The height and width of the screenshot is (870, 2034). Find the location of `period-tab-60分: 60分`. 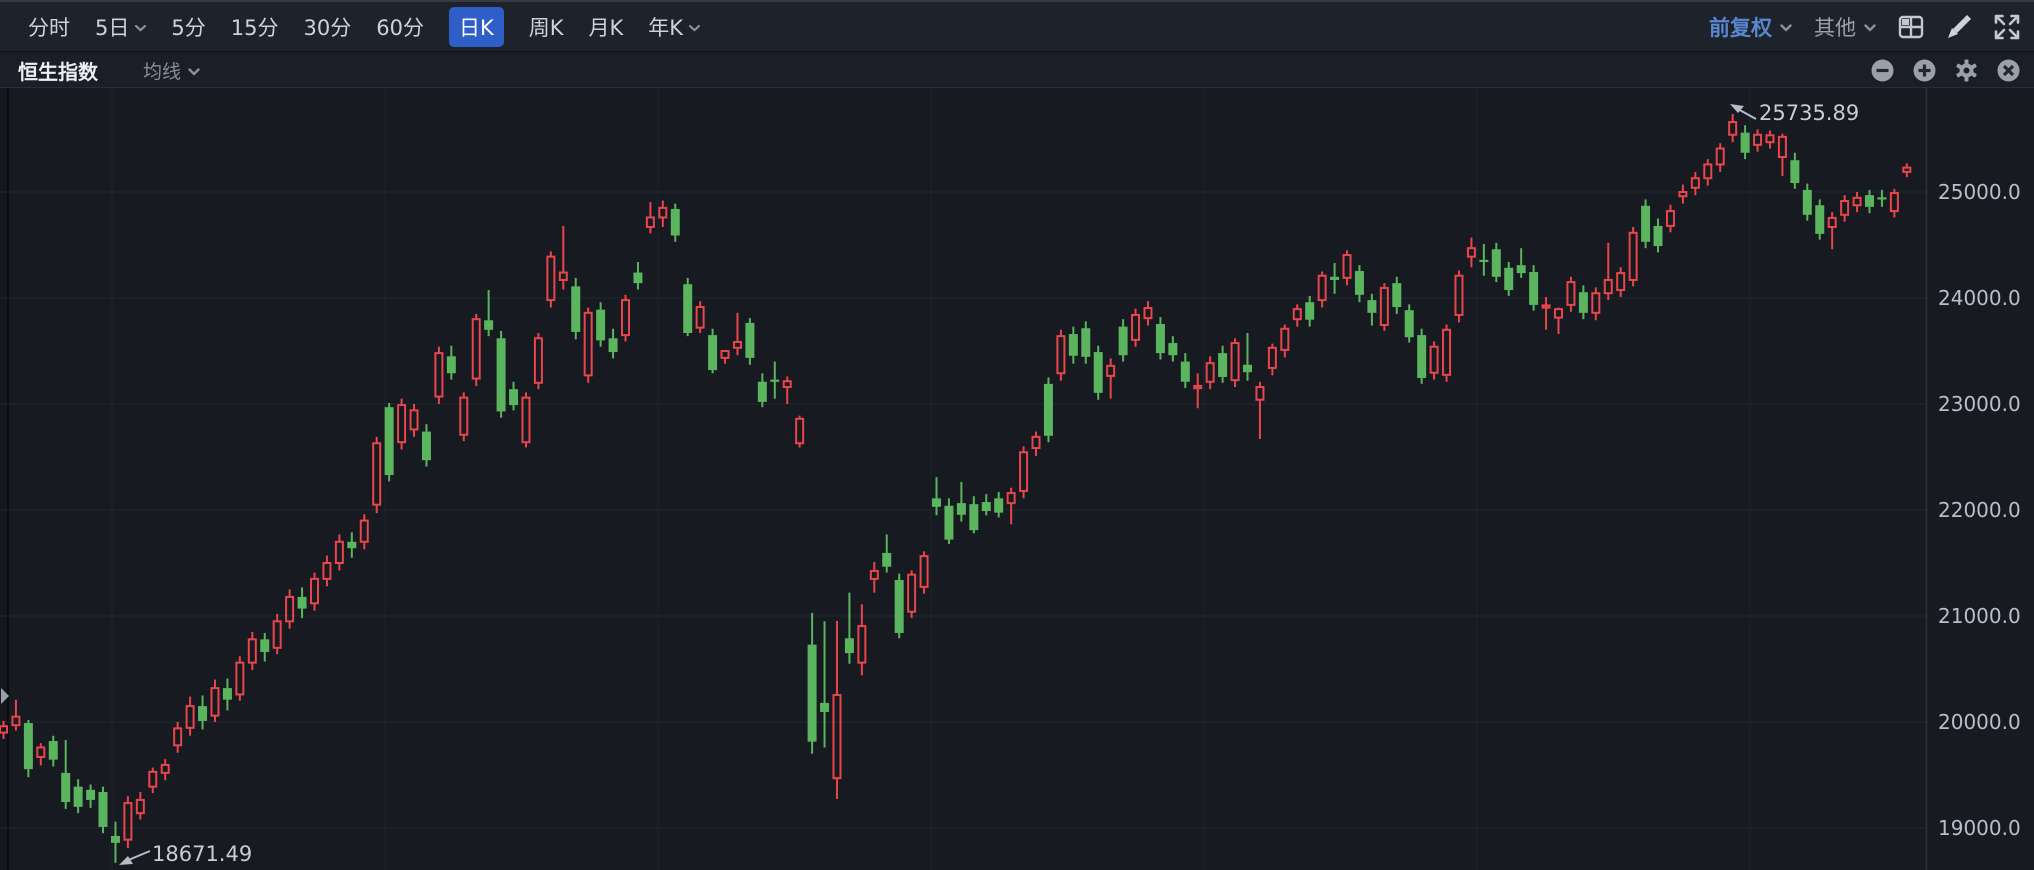

period-tab-60分: 60分 is located at coordinates (400, 27).